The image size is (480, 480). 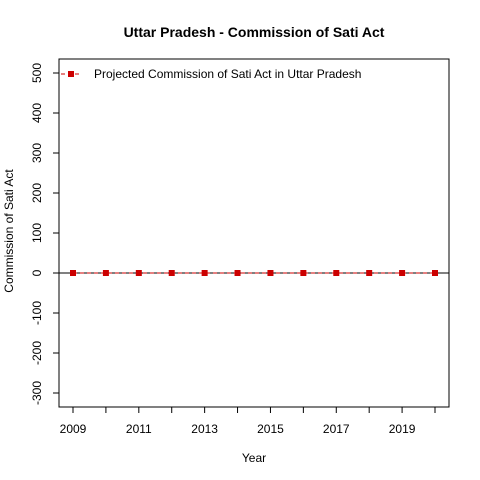 I want to click on y-tick-label: 500, so click(x=37, y=73).